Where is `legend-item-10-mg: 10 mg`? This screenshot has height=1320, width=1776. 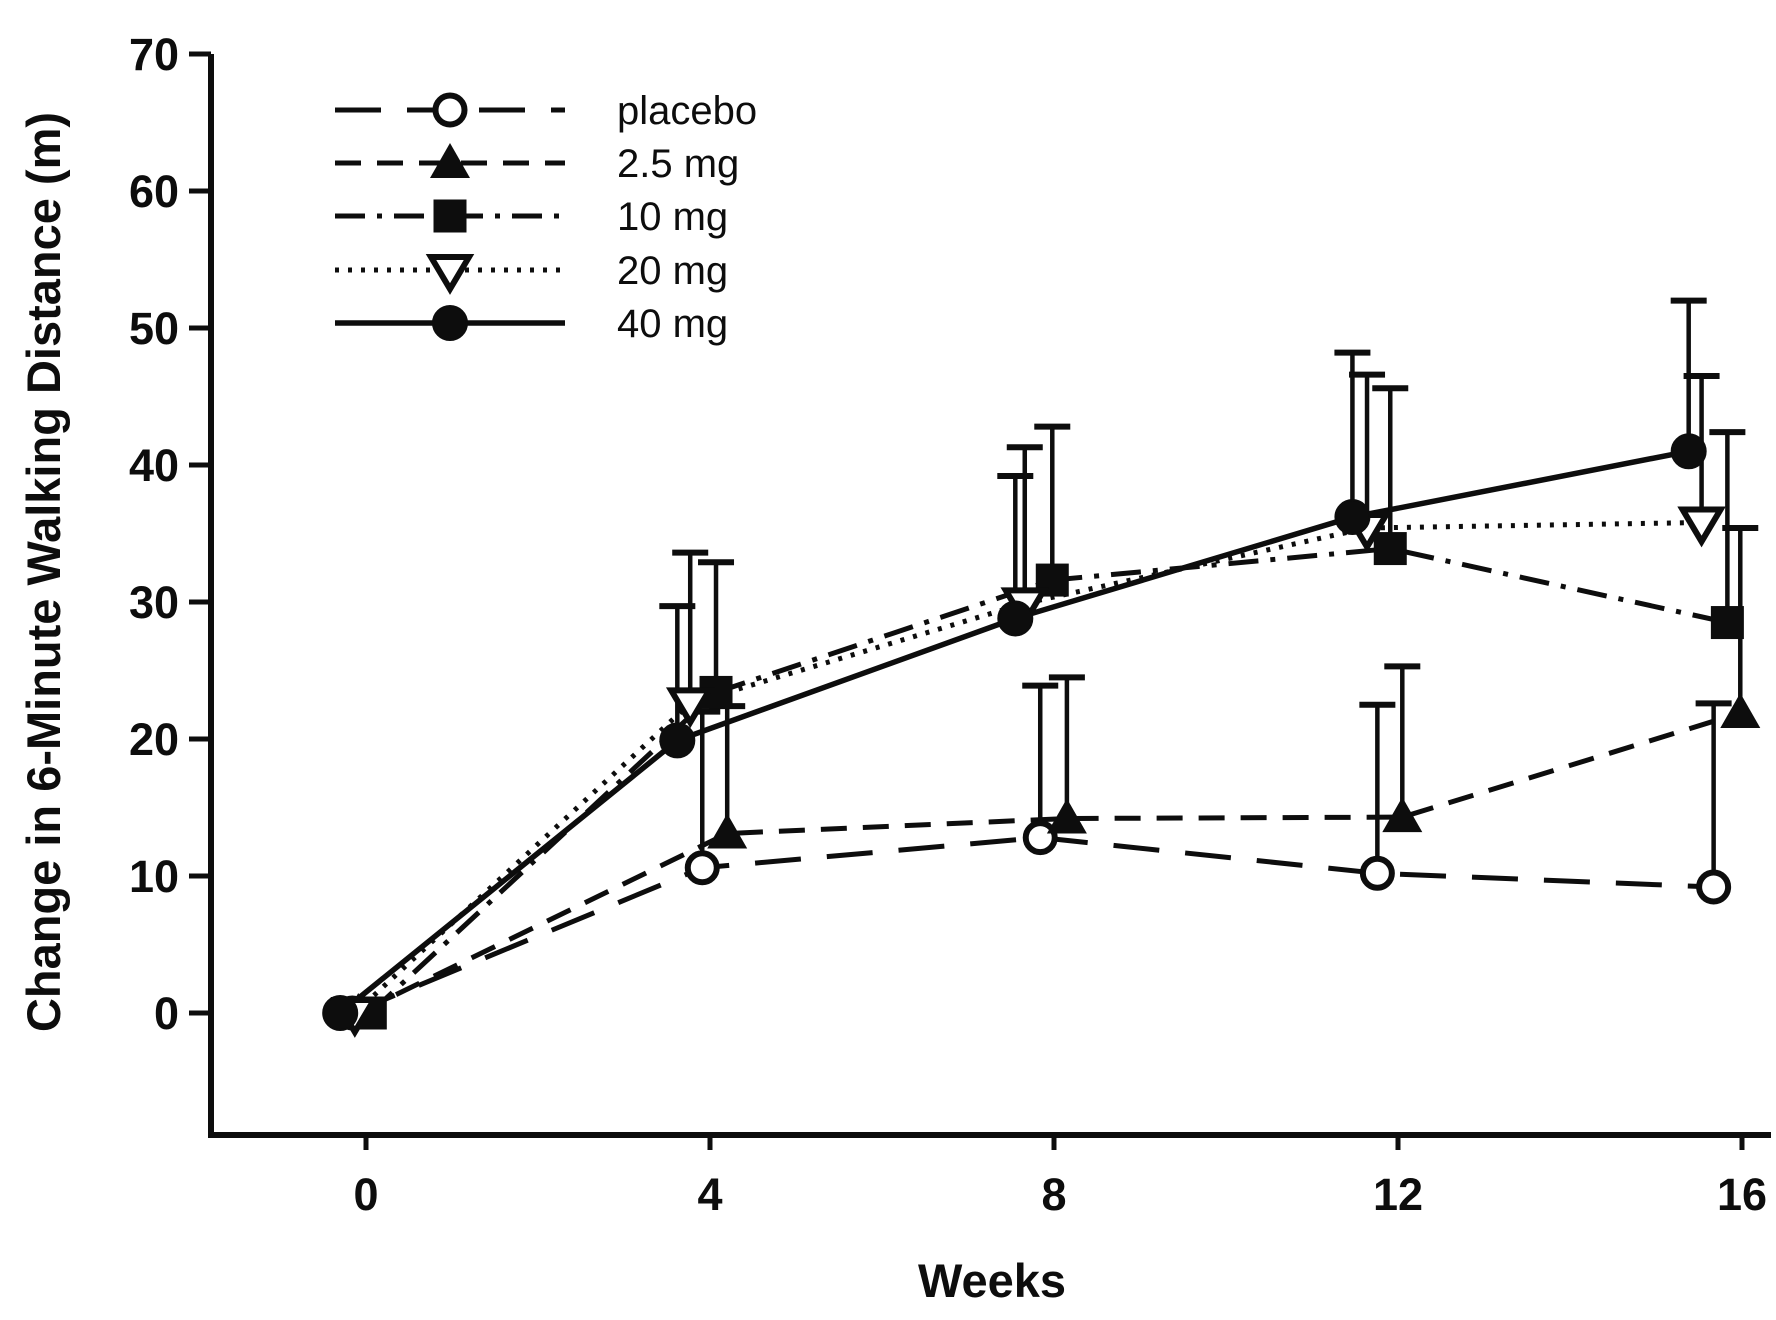
legend-item-10-mg: 10 mg is located at coordinates (531, 217).